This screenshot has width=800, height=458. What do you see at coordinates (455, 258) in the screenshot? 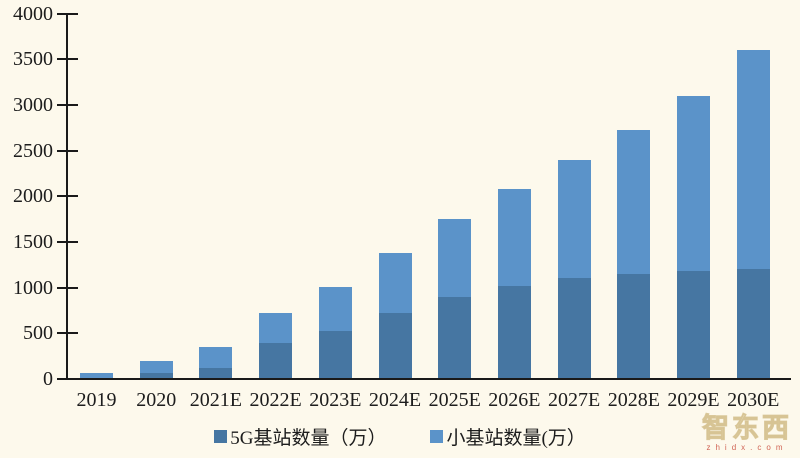
I see `bar-2025E-small-stations-segment` at bounding box center [455, 258].